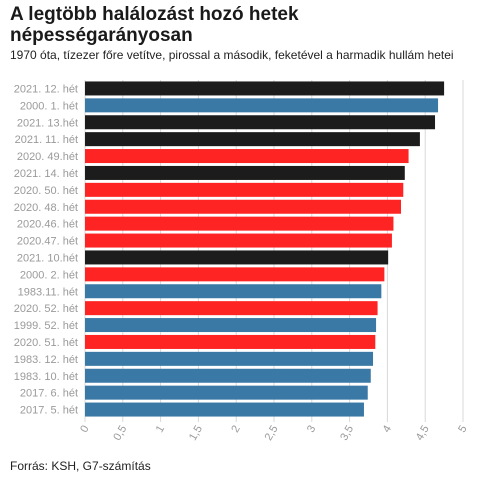  I want to click on x-tick-label: 1,5, so click(196, 433).